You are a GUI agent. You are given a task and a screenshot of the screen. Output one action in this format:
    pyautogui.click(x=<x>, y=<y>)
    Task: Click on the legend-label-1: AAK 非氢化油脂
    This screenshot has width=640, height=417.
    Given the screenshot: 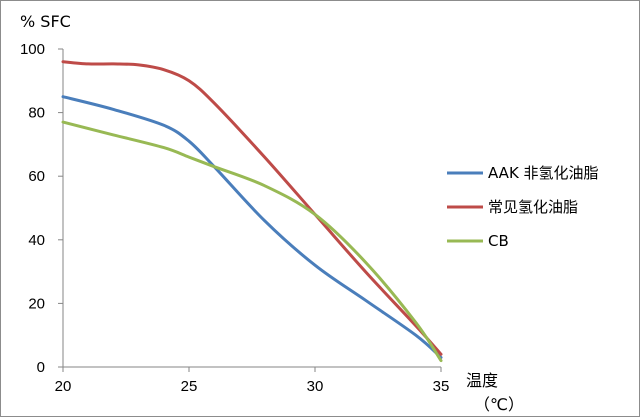 What is the action you would take?
    pyautogui.click(x=543, y=173)
    